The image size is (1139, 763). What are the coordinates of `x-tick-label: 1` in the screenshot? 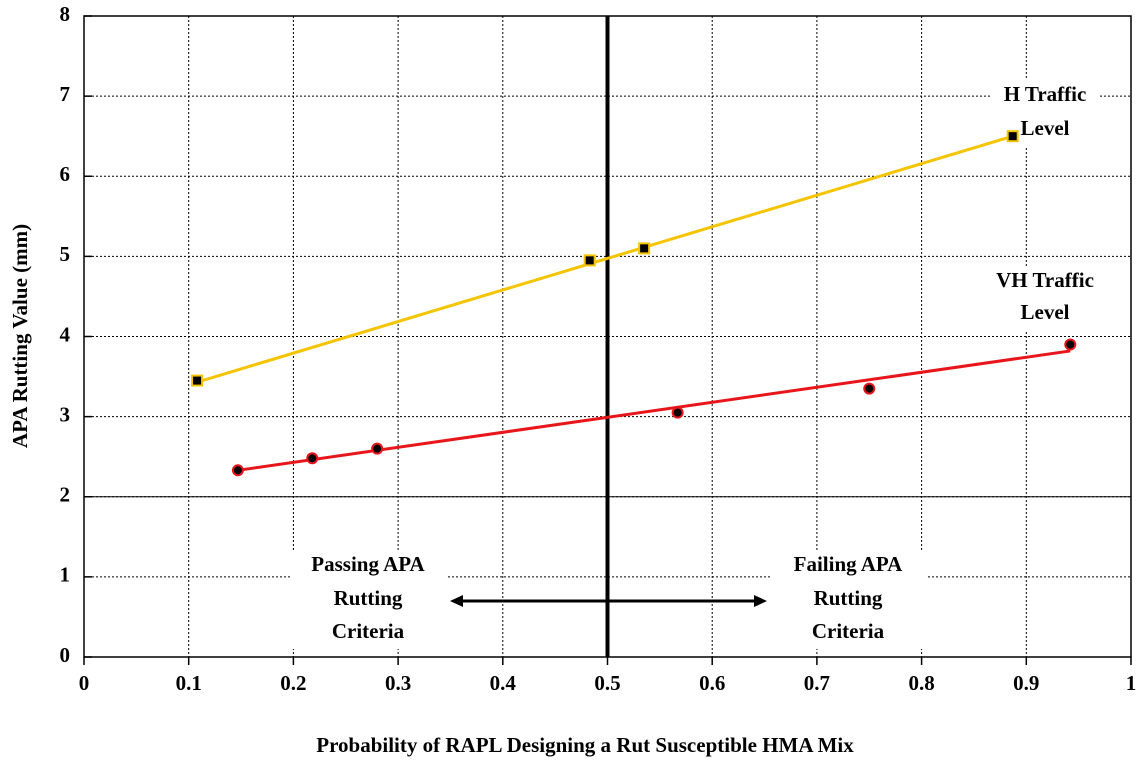 It's located at (1131, 683).